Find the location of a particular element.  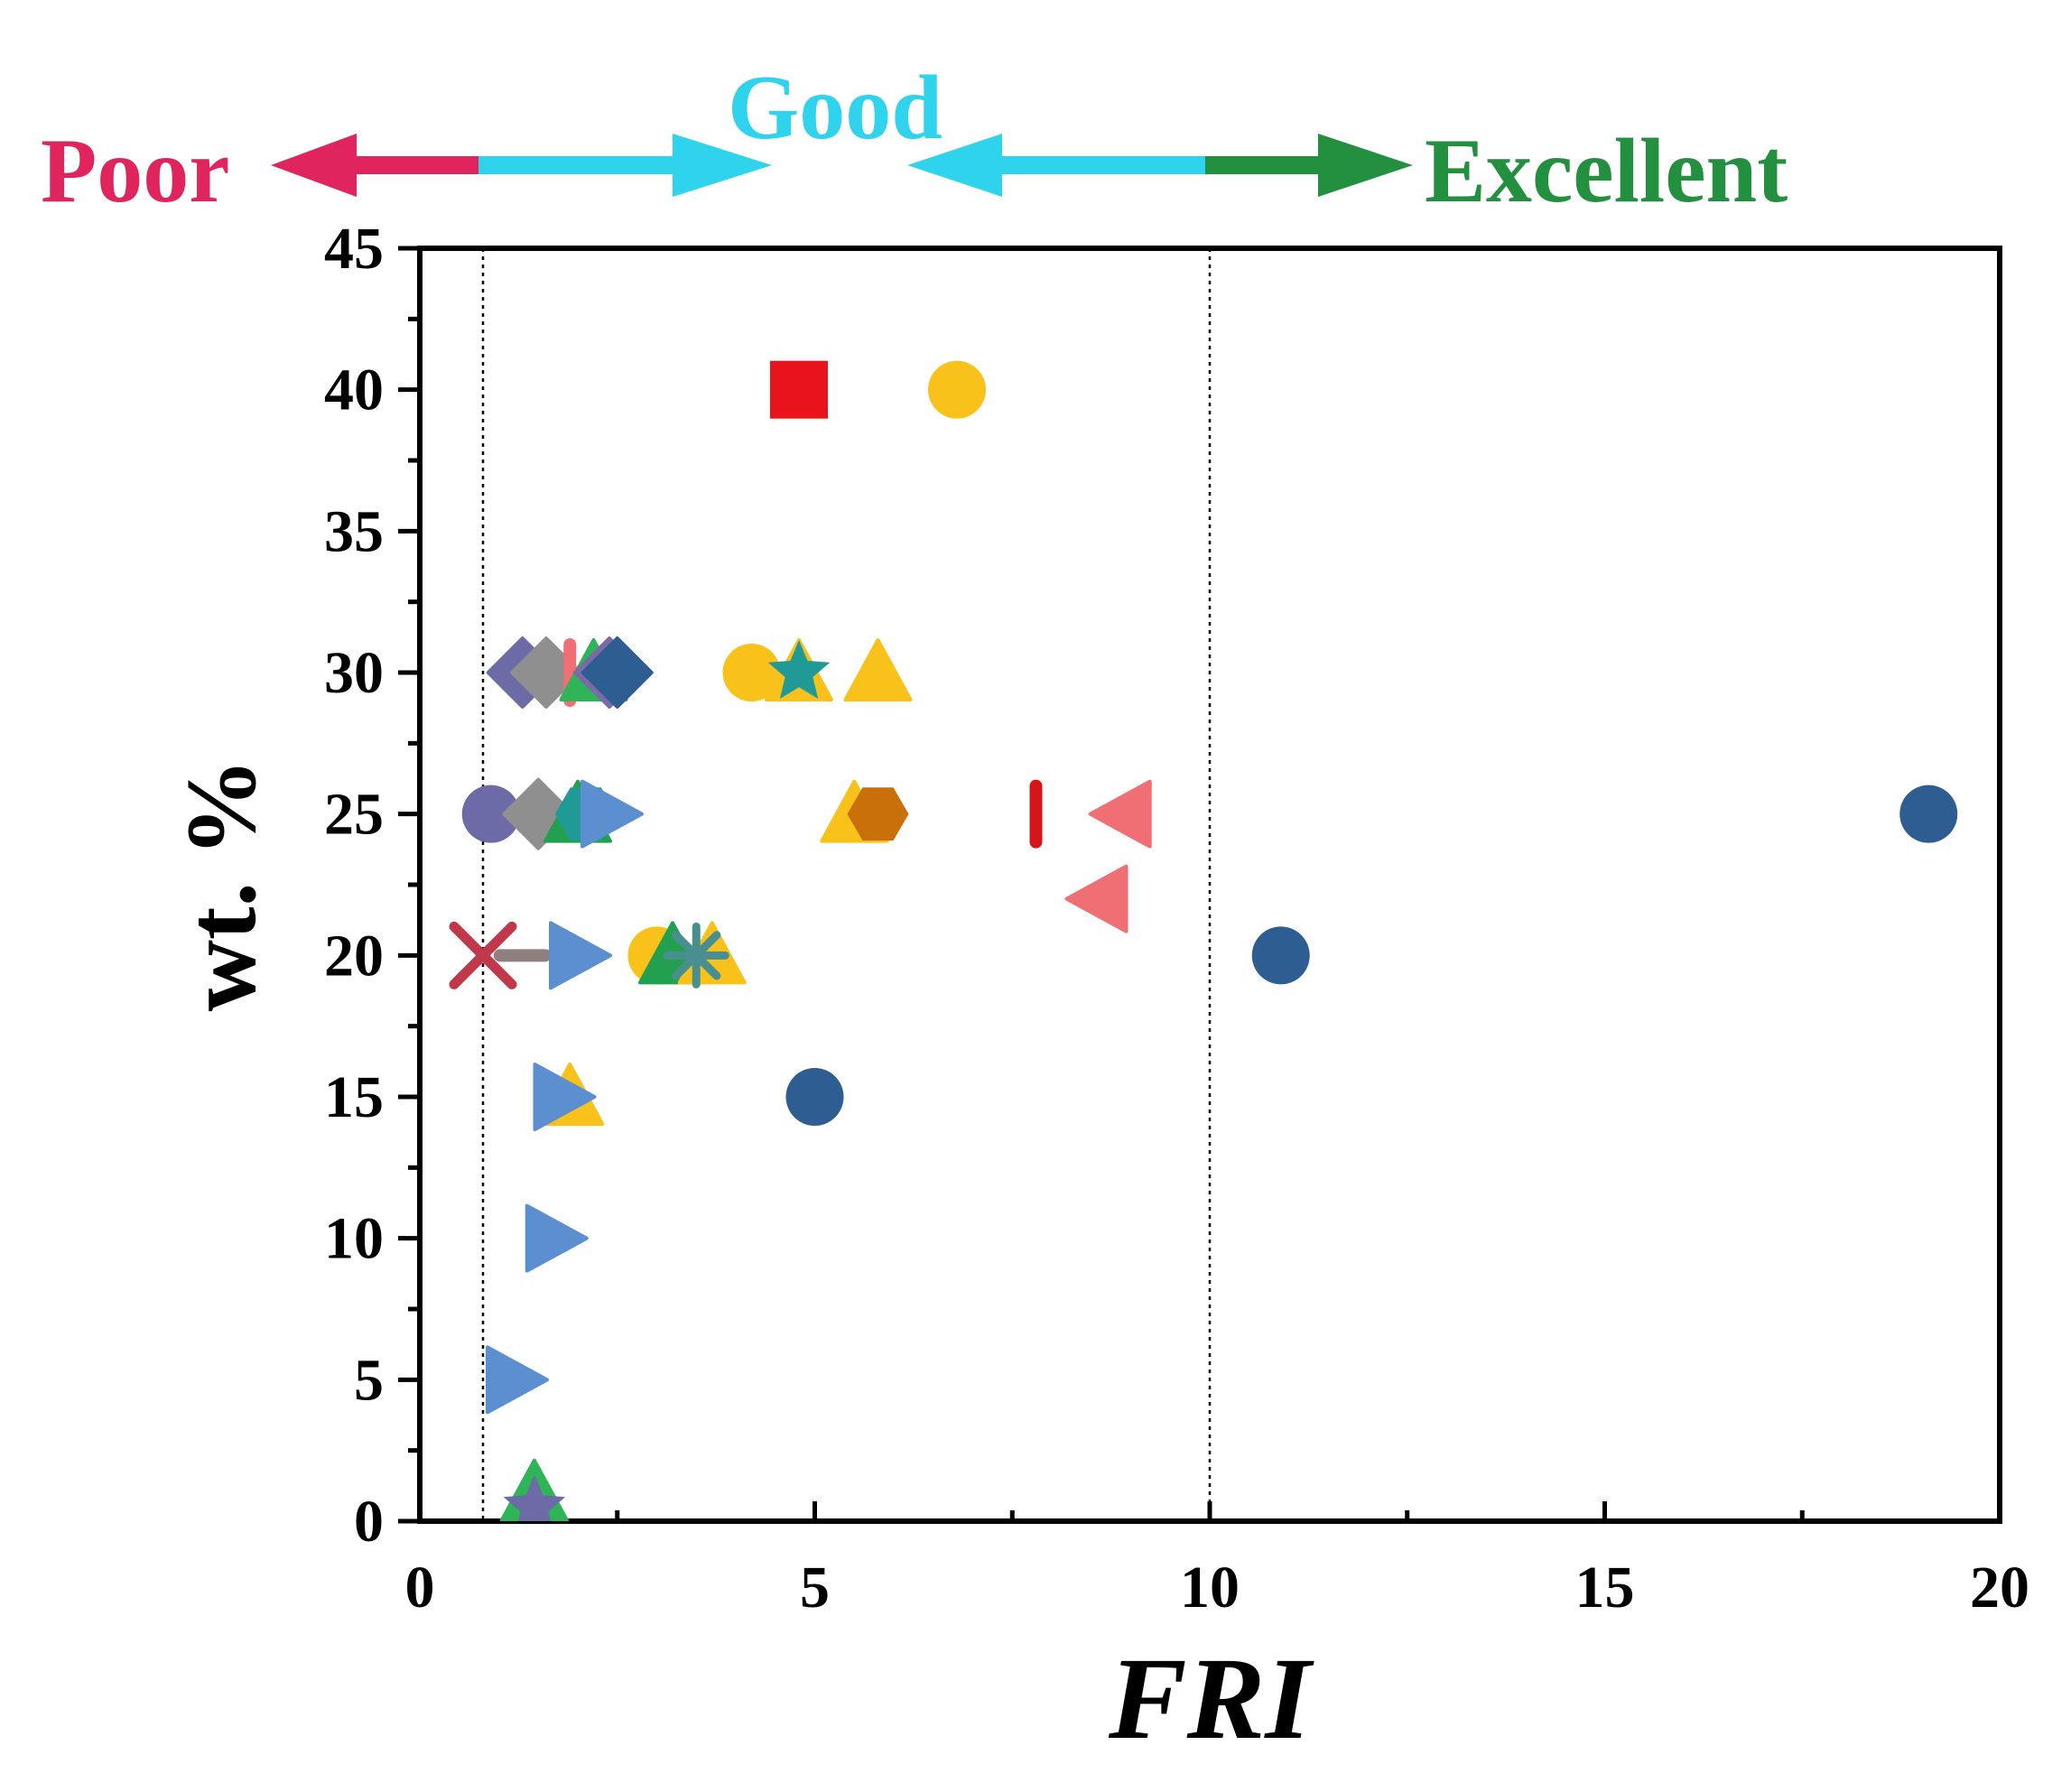

y-axis-ticks is located at coordinates (409, 885).